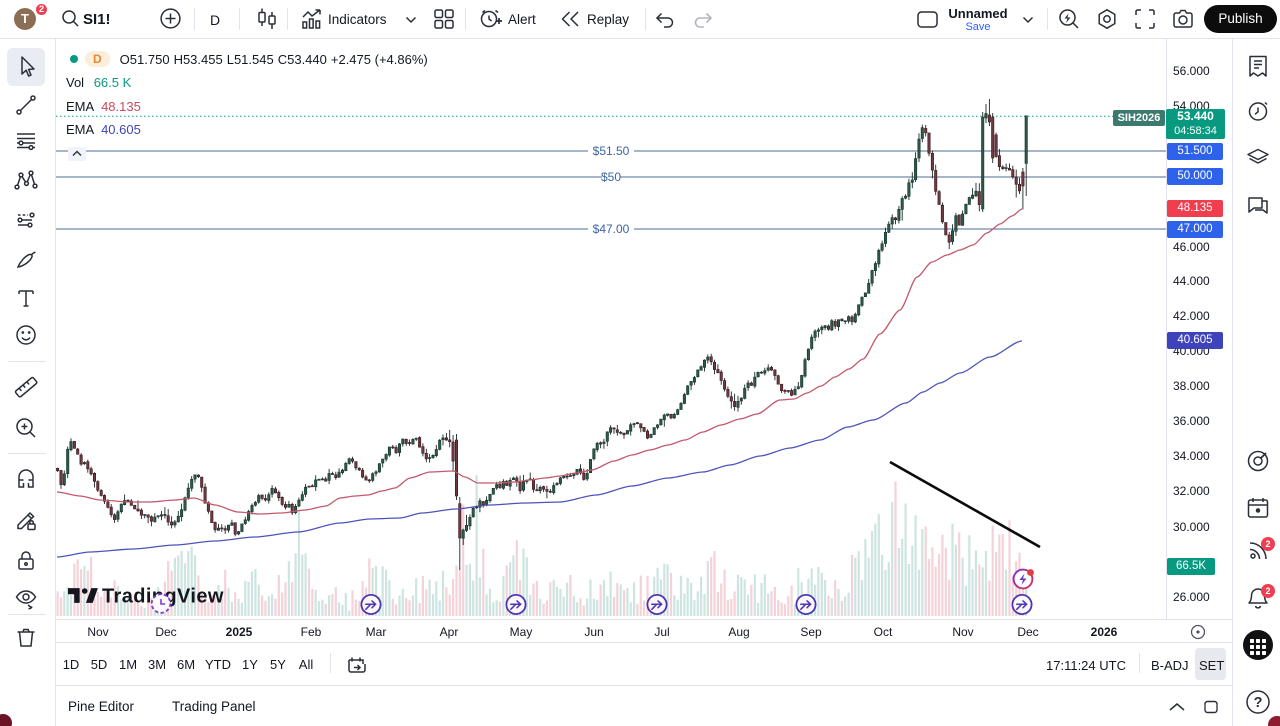  What do you see at coordinates (611, 177) in the screenshot?
I see `svg-text: $50` at bounding box center [611, 177].